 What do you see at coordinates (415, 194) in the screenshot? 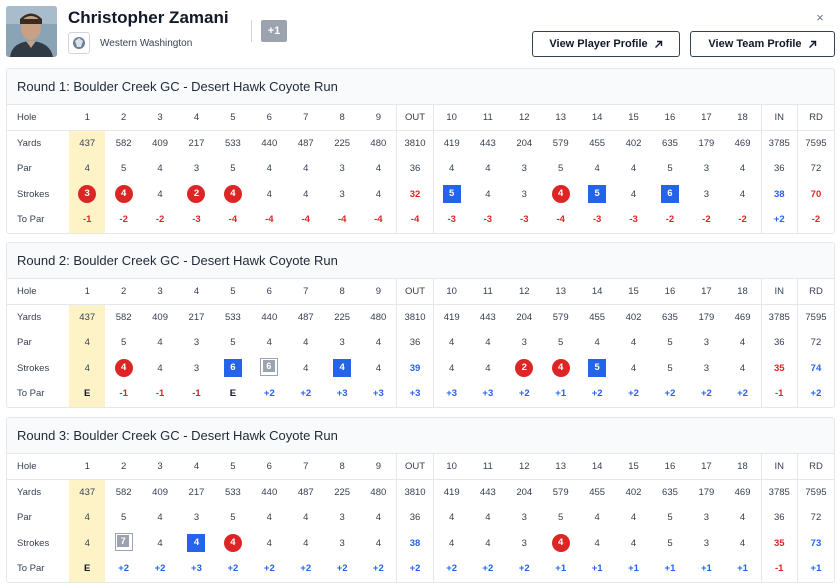
I see `strokes-cell: 32` at bounding box center [415, 194].